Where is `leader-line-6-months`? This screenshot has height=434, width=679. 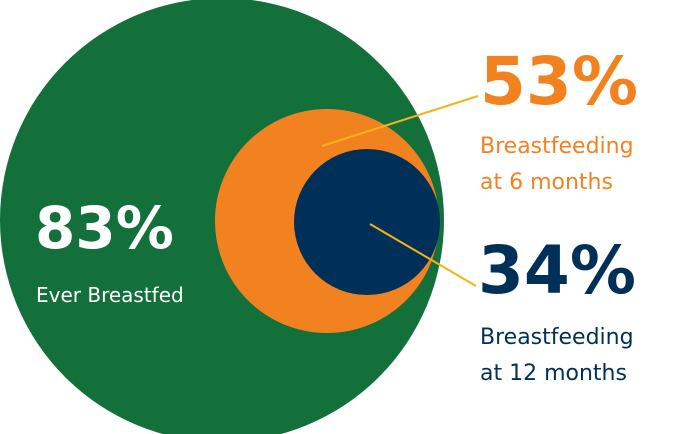 leader-line-6-months is located at coordinates (400, 121).